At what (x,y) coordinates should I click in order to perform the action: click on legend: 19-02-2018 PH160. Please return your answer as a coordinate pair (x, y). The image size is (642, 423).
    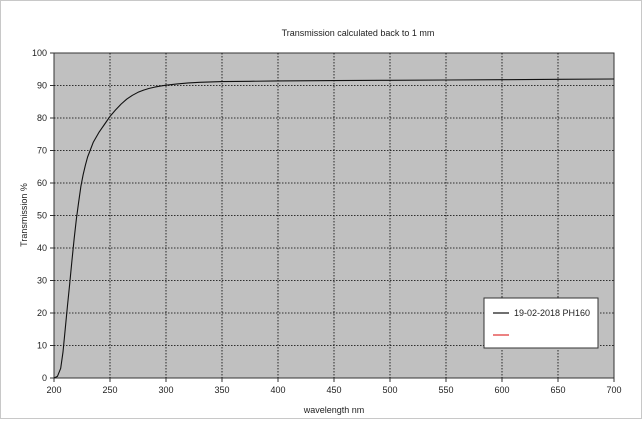
    Looking at the image, I should click on (541, 323).